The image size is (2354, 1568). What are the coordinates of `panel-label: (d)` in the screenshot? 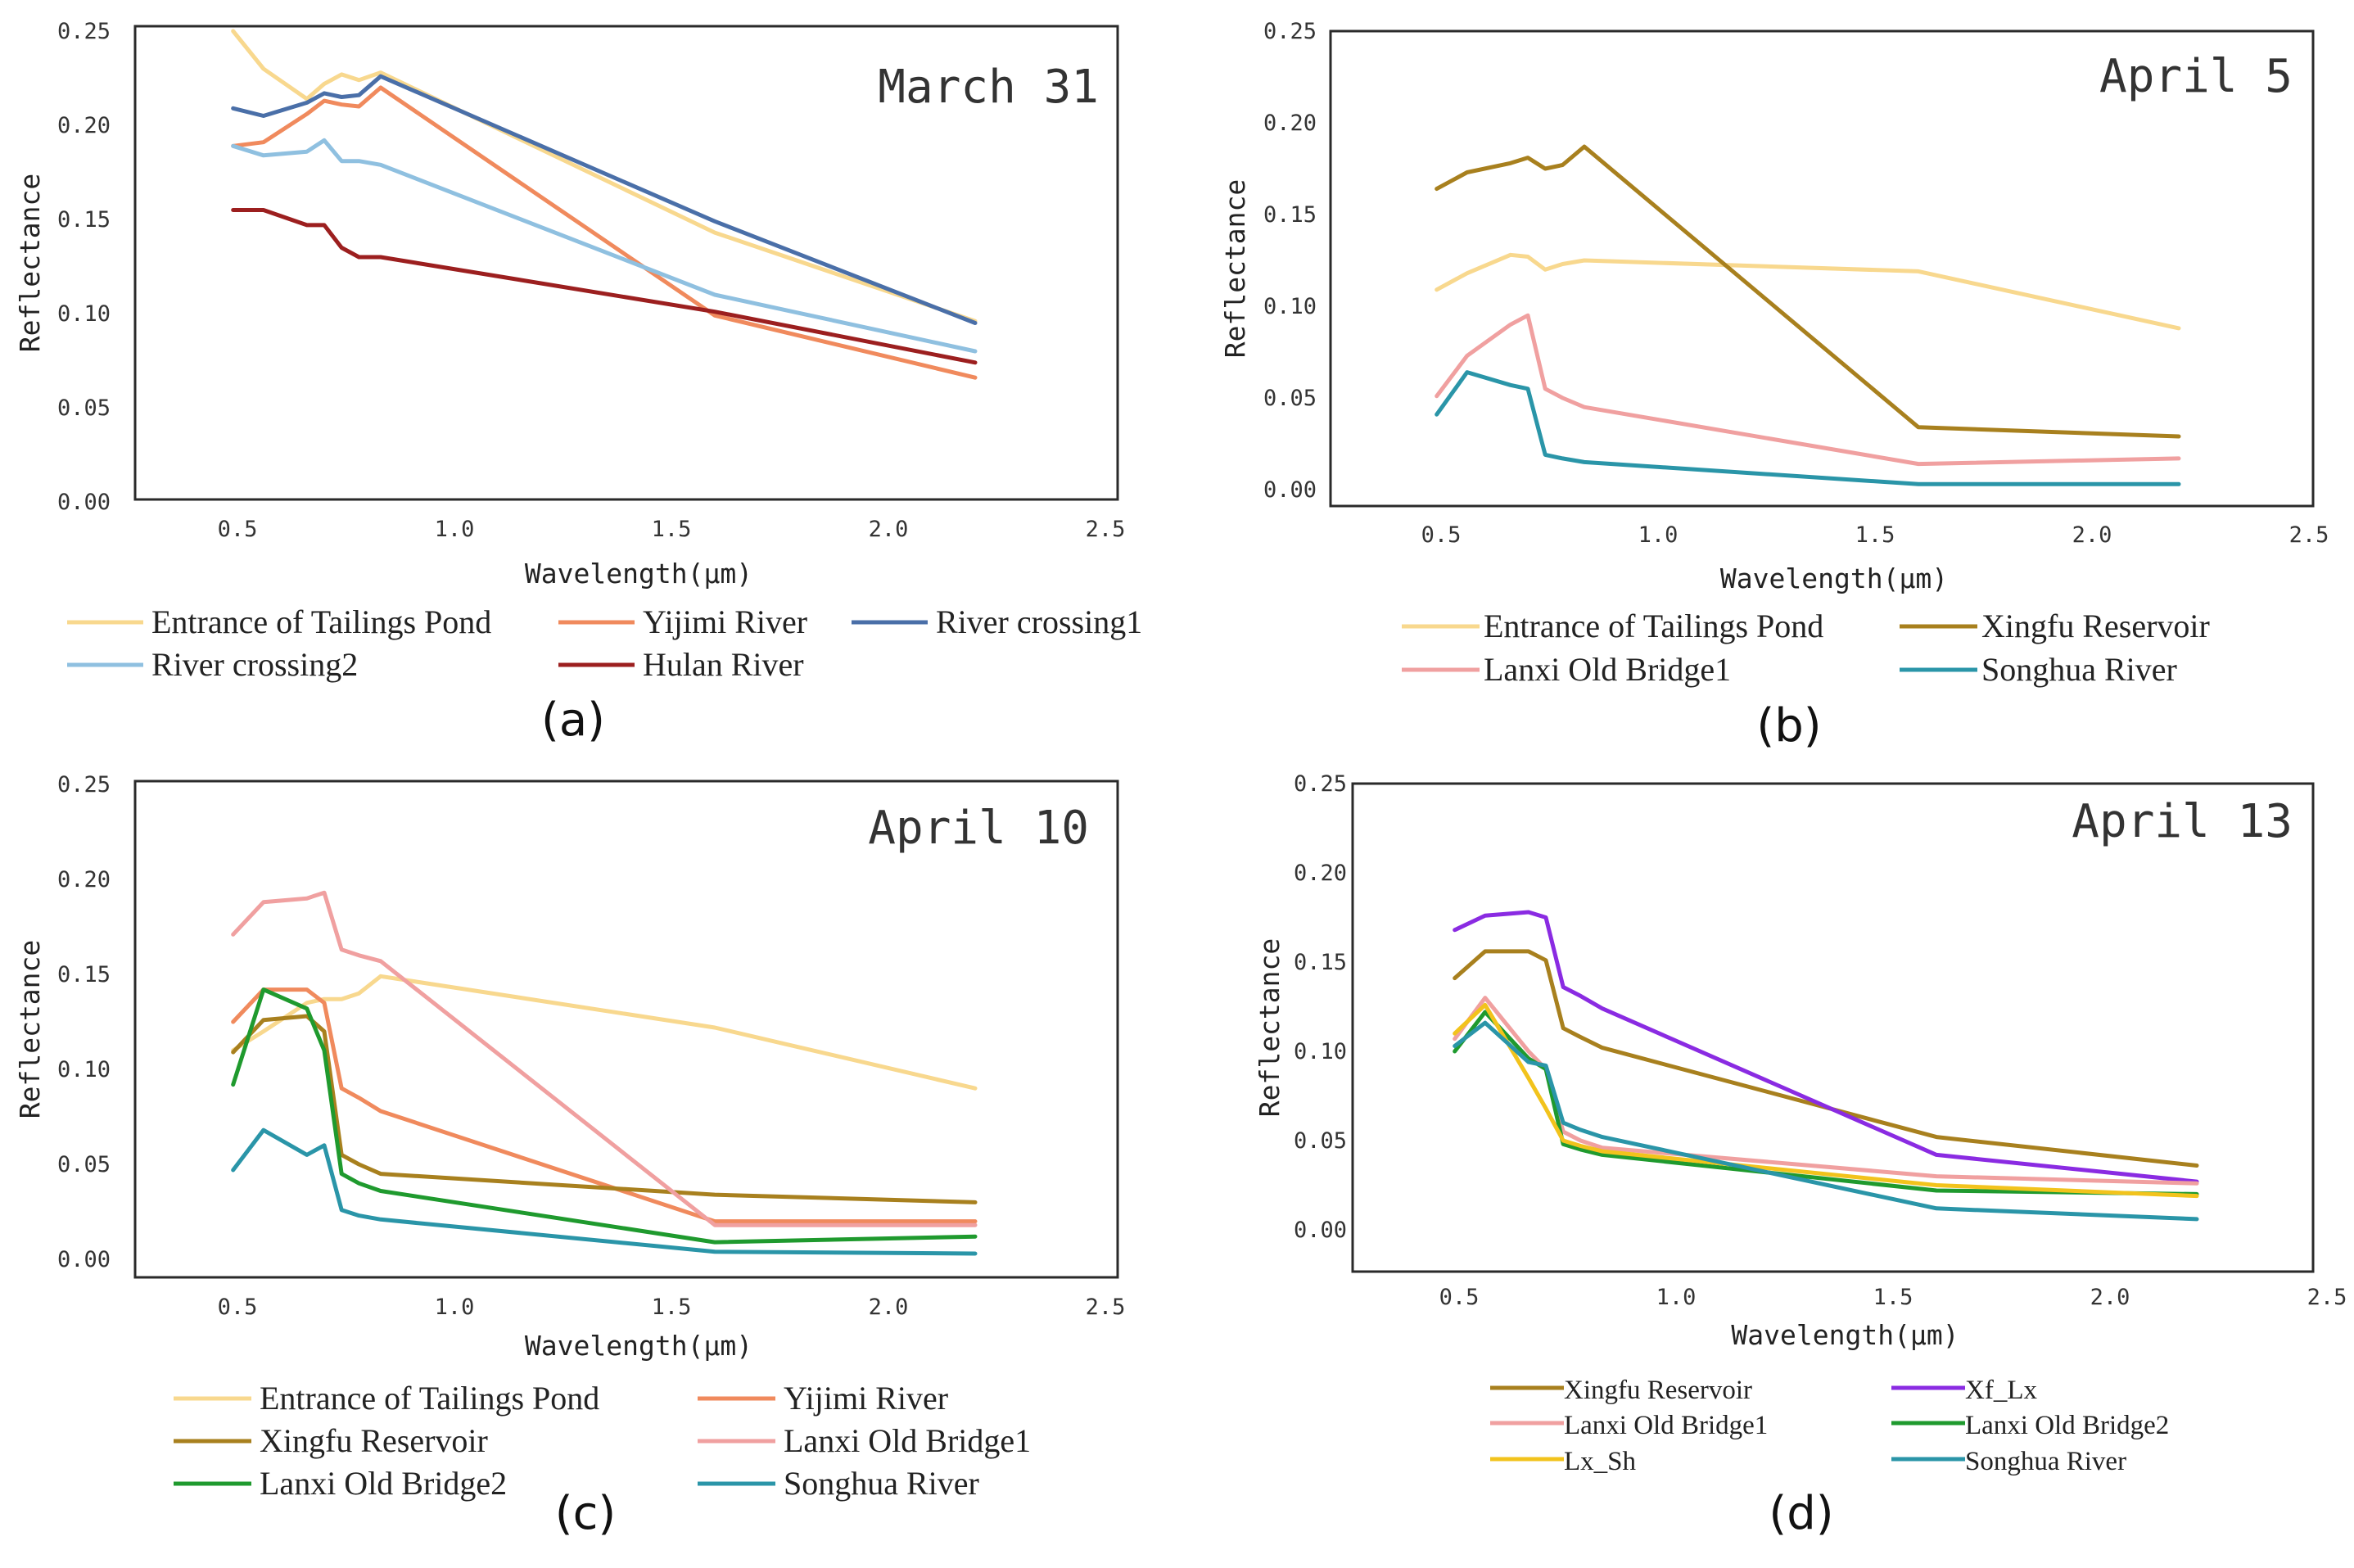 It's located at (1801, 1514).